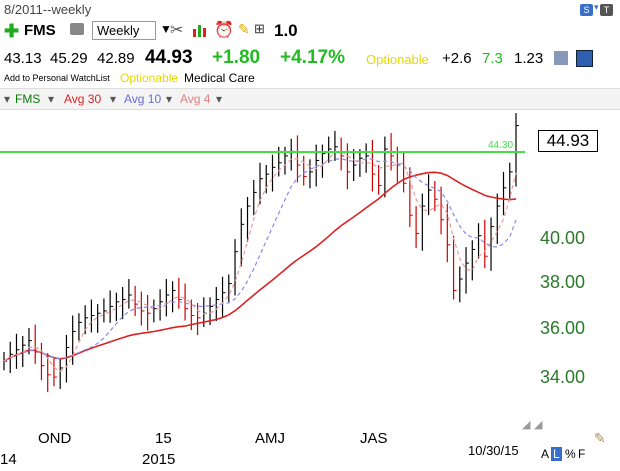  What do you see at coordinates (563, 238) in the screenshot?
I see `y-tick-label: 40.00` at bounding box center [563, 238].